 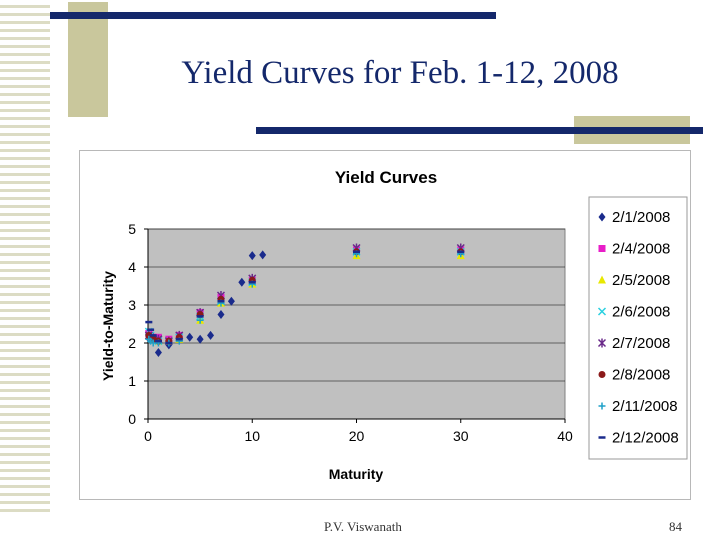 What do you see at coordinates (252, 436) in the screenshot?
I see `x-tick-label: 10` at bounding box center [252, 436].